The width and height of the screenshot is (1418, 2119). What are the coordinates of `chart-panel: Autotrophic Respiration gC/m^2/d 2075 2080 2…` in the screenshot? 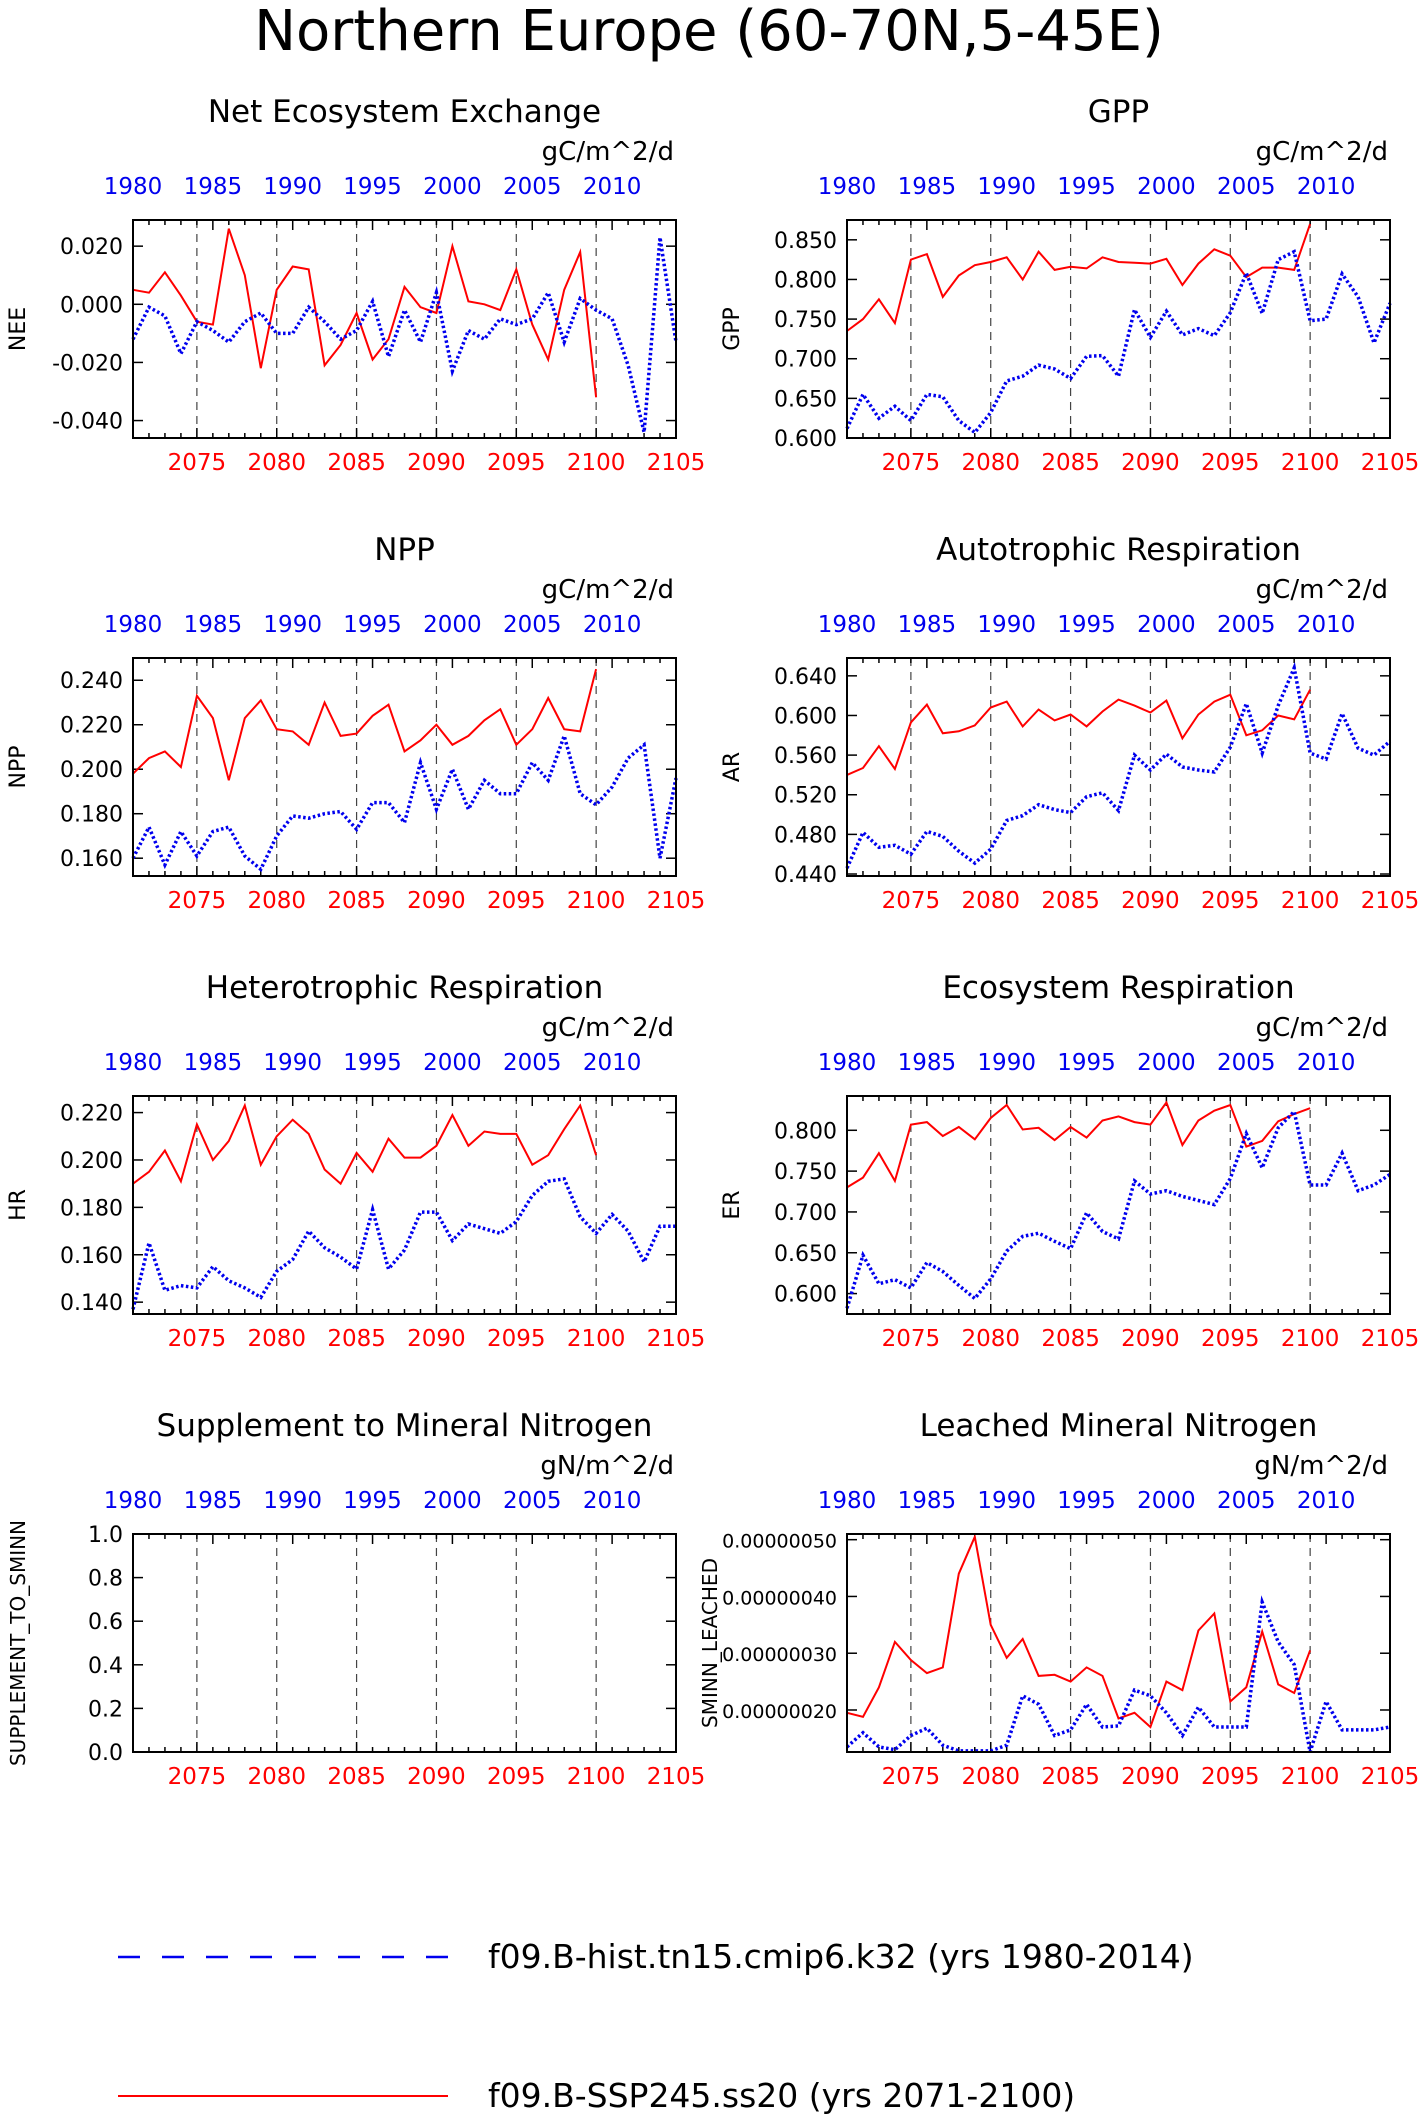 It's located at (1069, 723).